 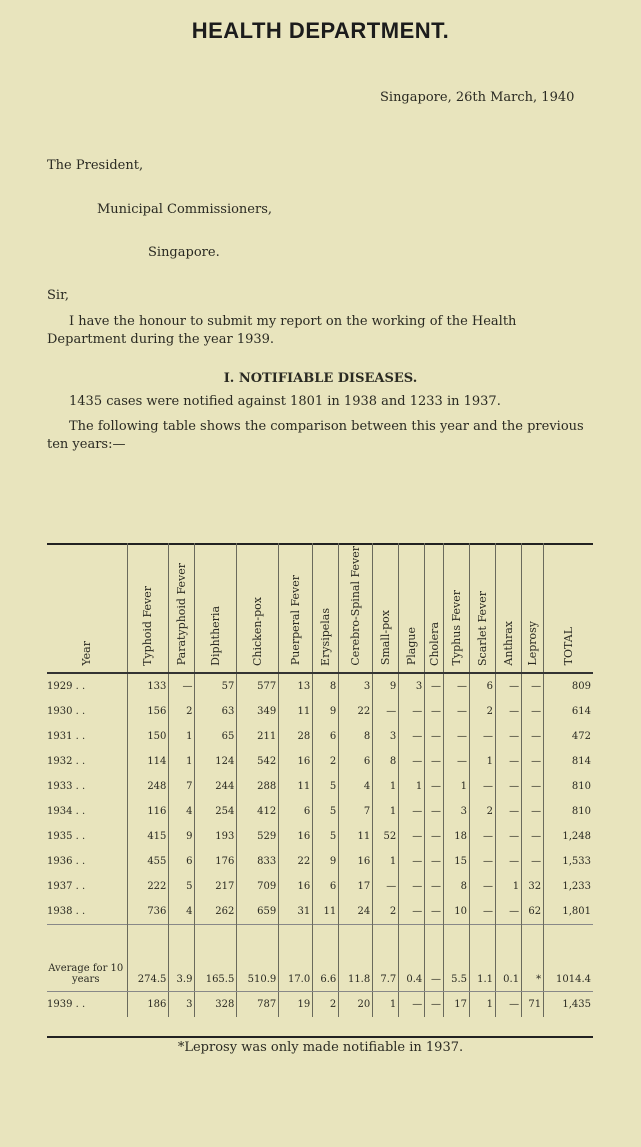 I want to click on table-cell: 133, so click(x=147, y=685).